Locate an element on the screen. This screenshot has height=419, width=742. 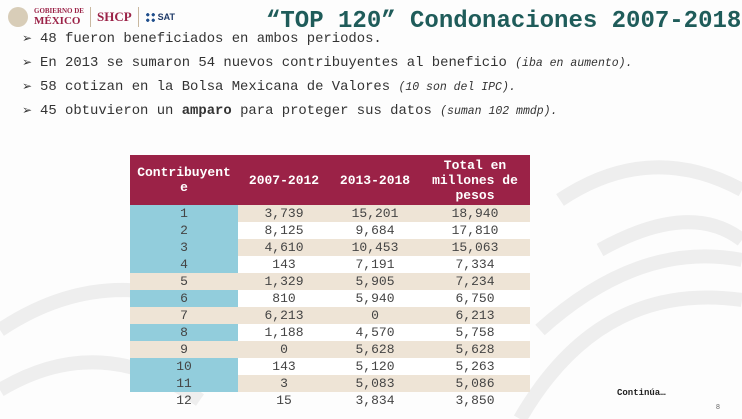
total-cell: 15,063 is located at coordinates (475, 247).